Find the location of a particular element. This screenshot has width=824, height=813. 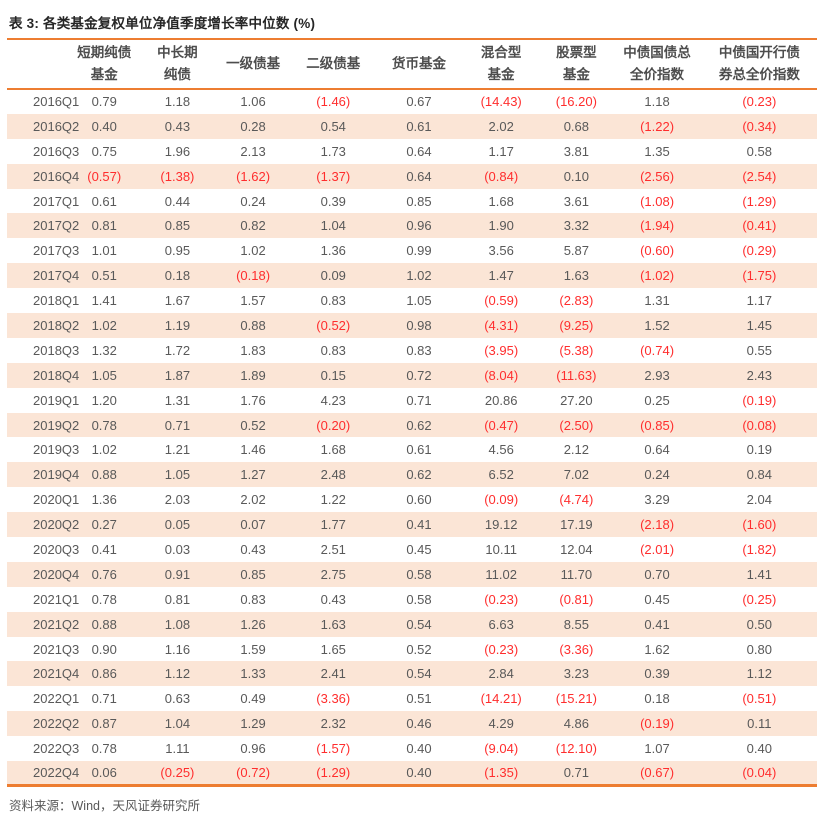

value-cell: (0.67) is located at coordinates (657, 773).